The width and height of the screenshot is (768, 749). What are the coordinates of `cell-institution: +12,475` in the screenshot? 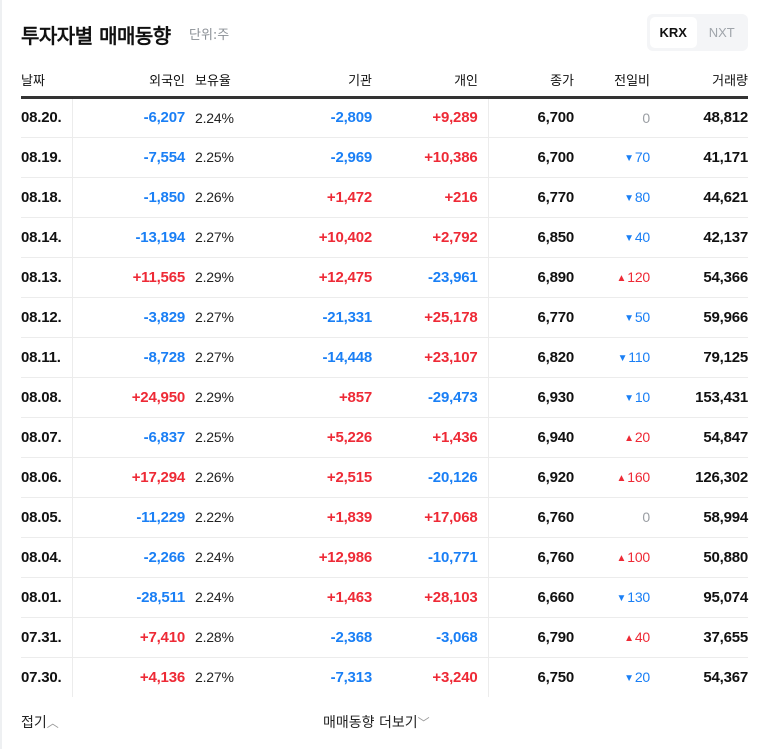 It's located at (315, 277).